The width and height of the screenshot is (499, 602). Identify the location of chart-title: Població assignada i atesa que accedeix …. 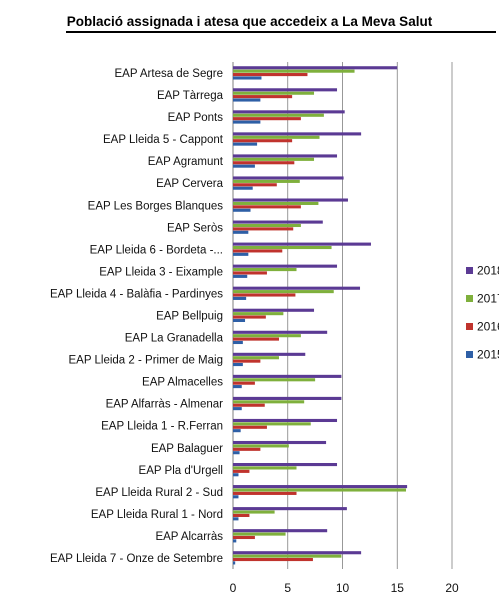
(249, 21).